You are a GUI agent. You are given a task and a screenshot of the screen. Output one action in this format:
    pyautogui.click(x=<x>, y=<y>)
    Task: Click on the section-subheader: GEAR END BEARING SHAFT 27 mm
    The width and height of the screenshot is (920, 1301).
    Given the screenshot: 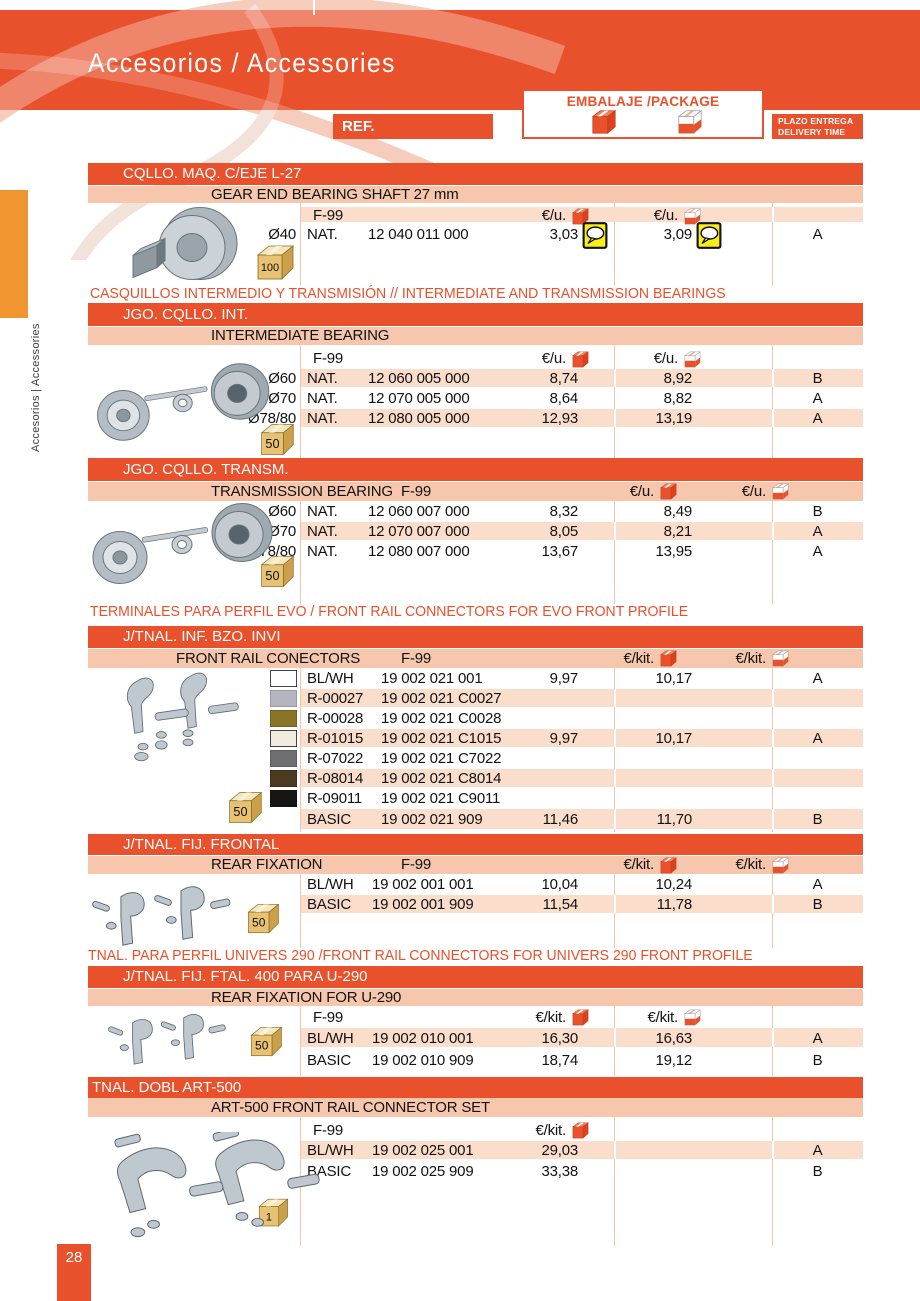 What is the action you would take?
    pyautogui.click(x=475, y=194)
    